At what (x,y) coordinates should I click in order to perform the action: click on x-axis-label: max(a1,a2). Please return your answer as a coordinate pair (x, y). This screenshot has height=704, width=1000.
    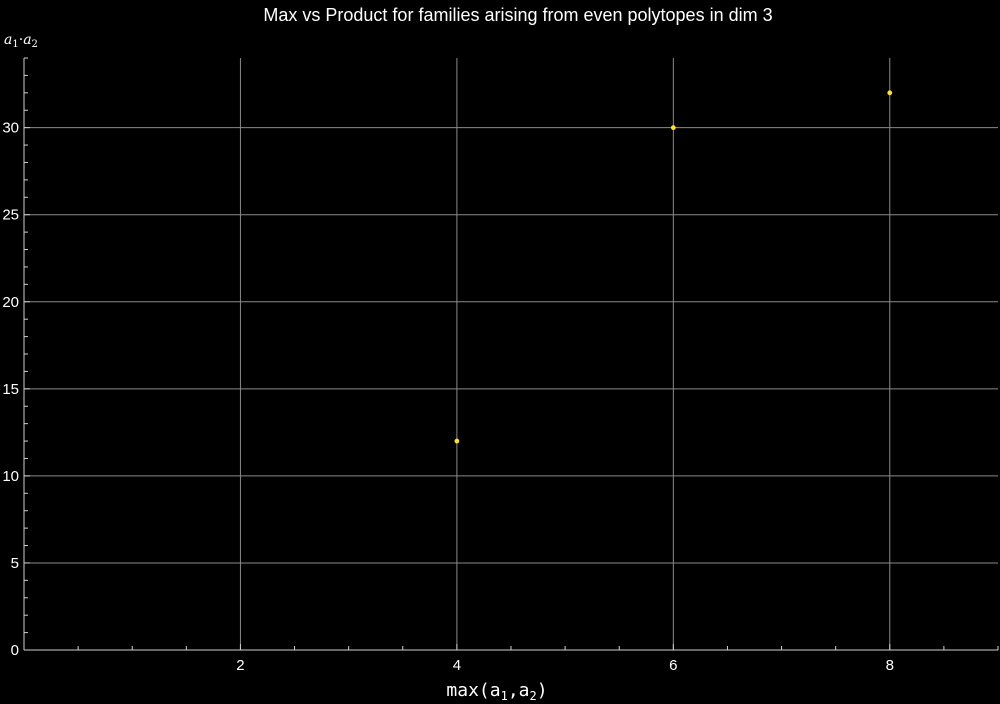
    Looking at the image, I should click on (496, 691).